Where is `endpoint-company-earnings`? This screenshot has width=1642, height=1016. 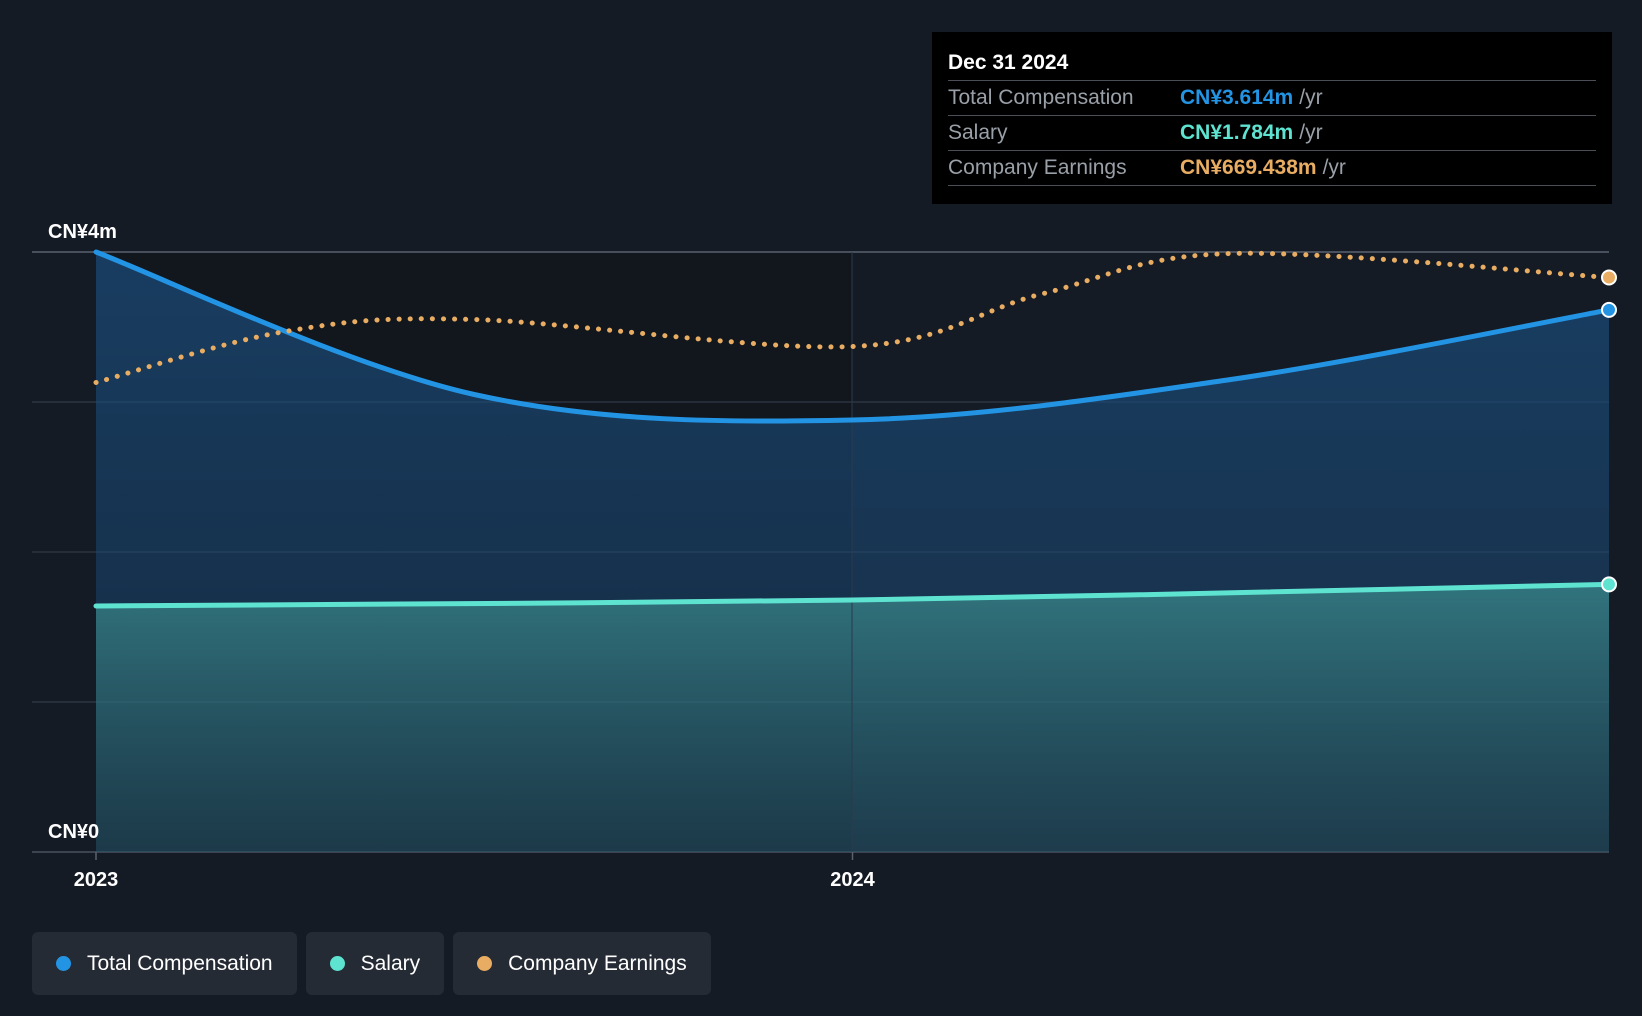
endpoint-company-earnings is located at coordinates (1609, 277).